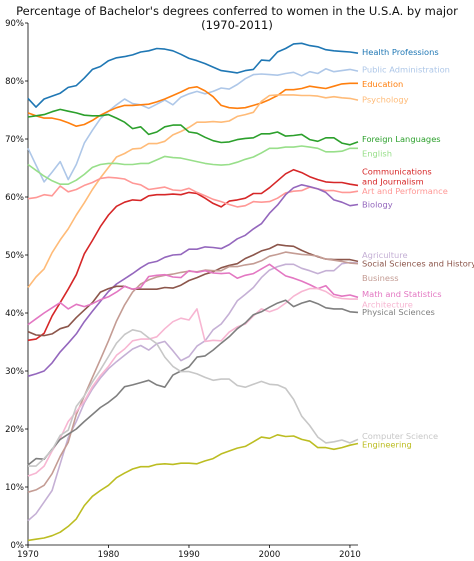  I want to click on series-label-business: Business, so click(380, 278).